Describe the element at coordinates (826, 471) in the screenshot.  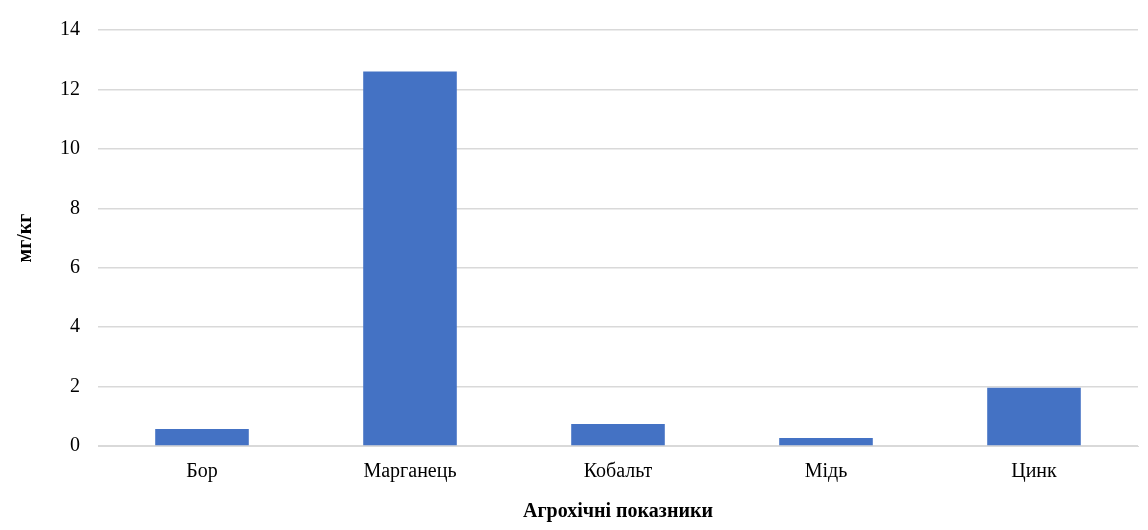
I see `x-tick-label: Мідь` at that location.